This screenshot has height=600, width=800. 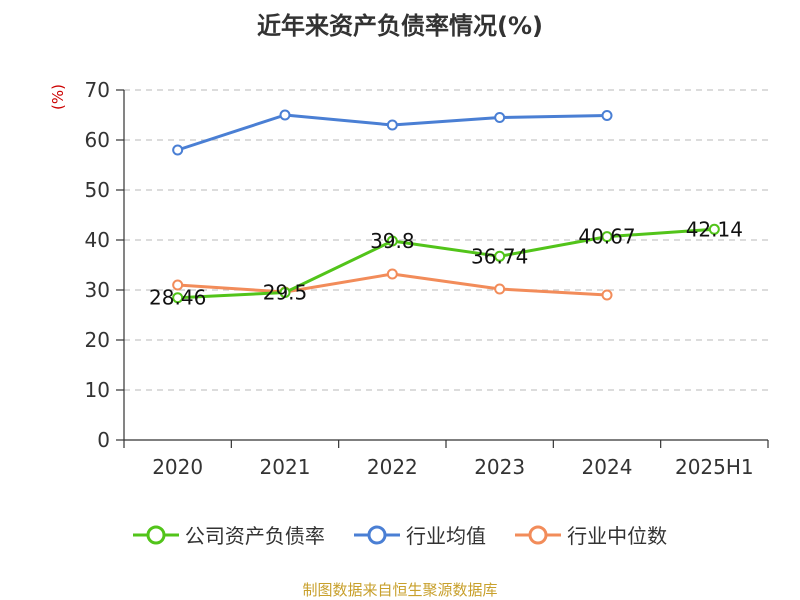 I want to click on data-label: 36.74, so click(x=499, y=256).